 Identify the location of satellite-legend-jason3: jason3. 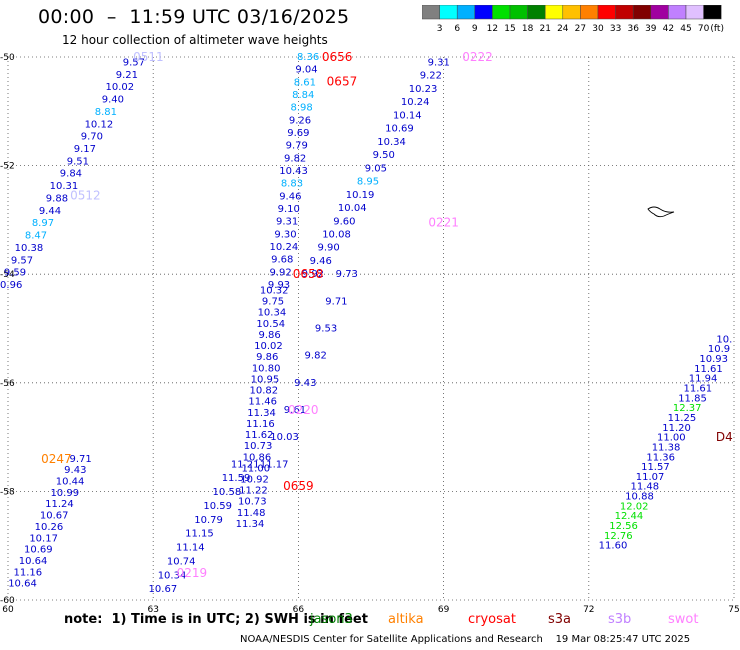
(331, 619).